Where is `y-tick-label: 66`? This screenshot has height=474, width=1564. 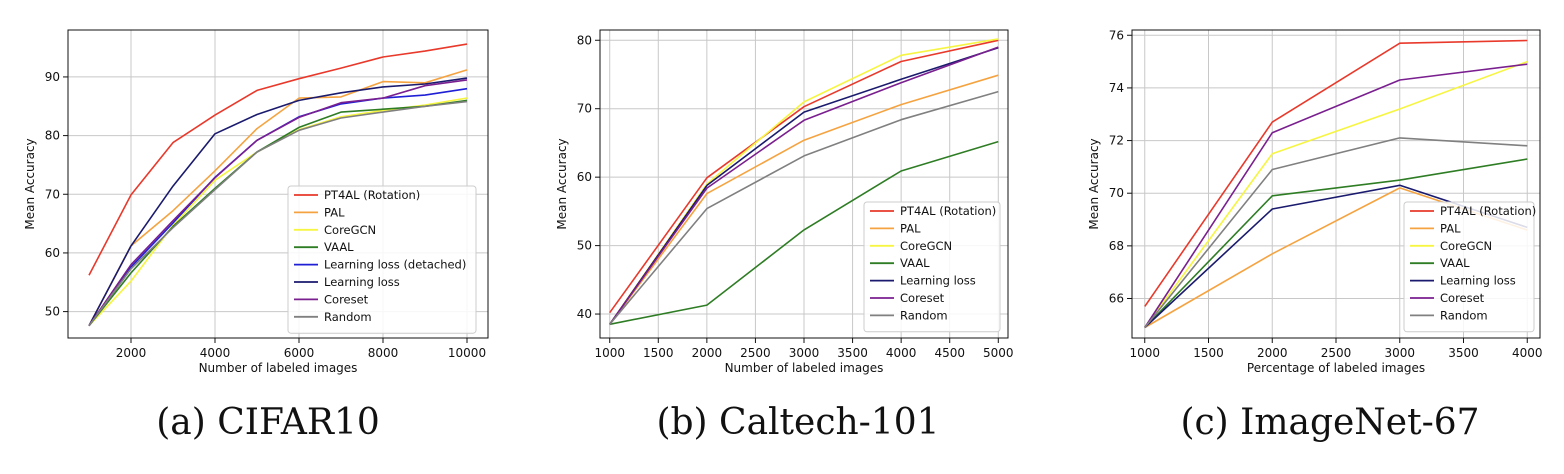
y-tick-label: 66 is located at coordinates (1116, 299).